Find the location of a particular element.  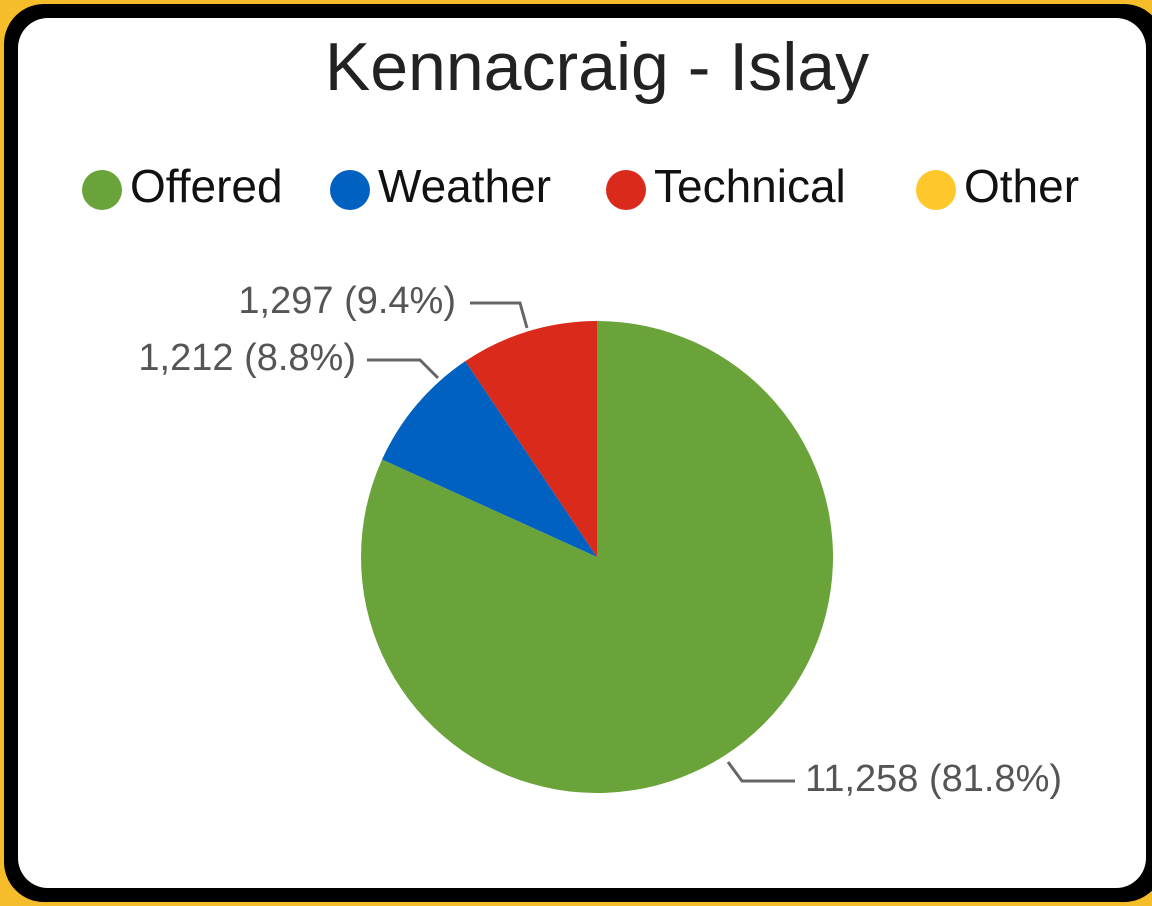

legend-label: Technical is located at coordinates (750, 186).